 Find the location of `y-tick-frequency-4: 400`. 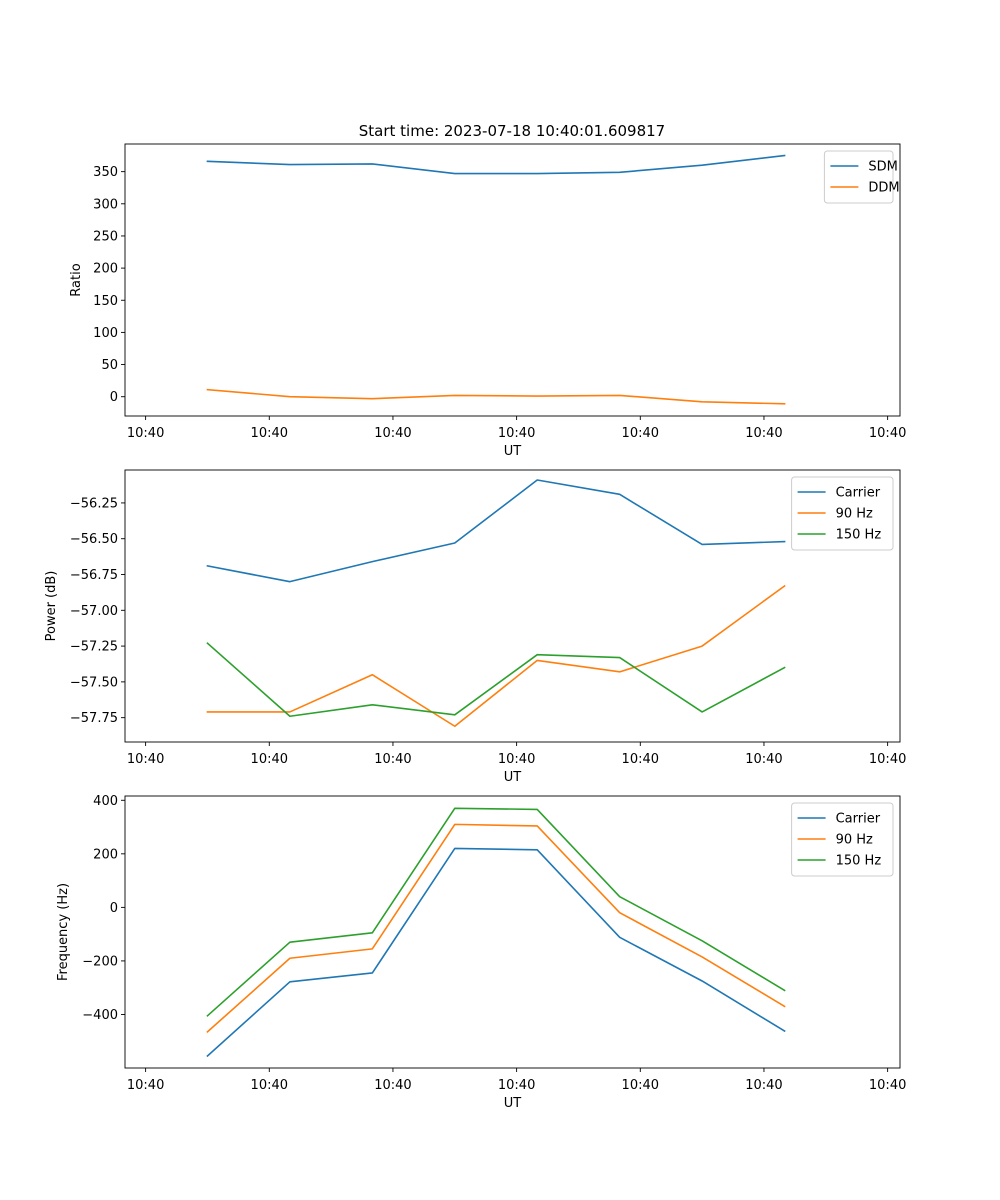

y-tick-frequency-4: 400 is located at coordinates (109, 801).